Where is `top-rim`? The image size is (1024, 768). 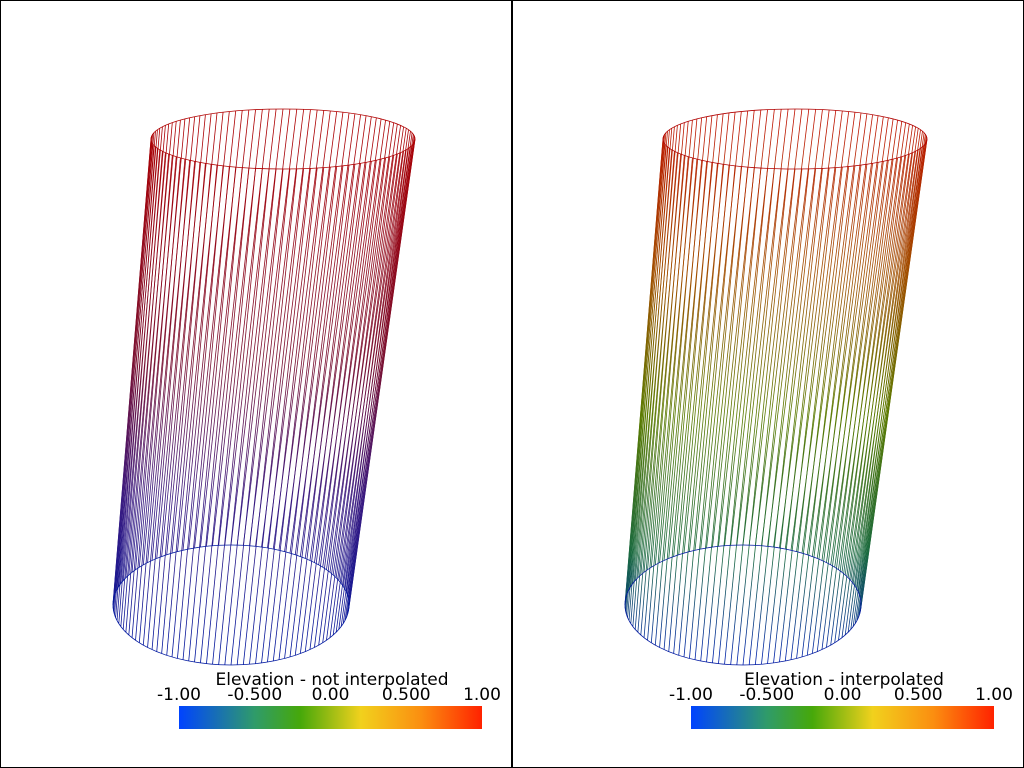 top-rim is located at coordinates (795, 139).